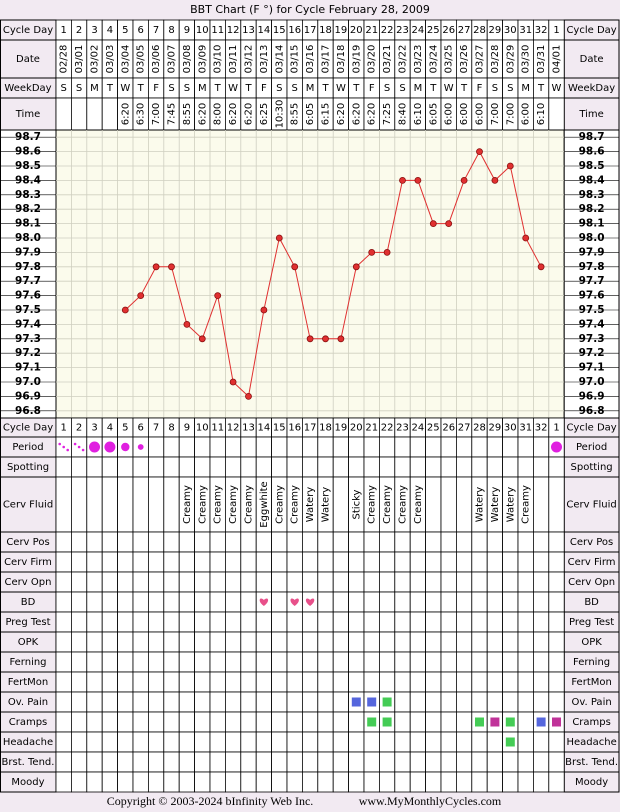 This screenshot has height=812, width=620. Describe the element at coordinates (27, 622) in the screenshot. I see `row-label: Preg Test` at that location.